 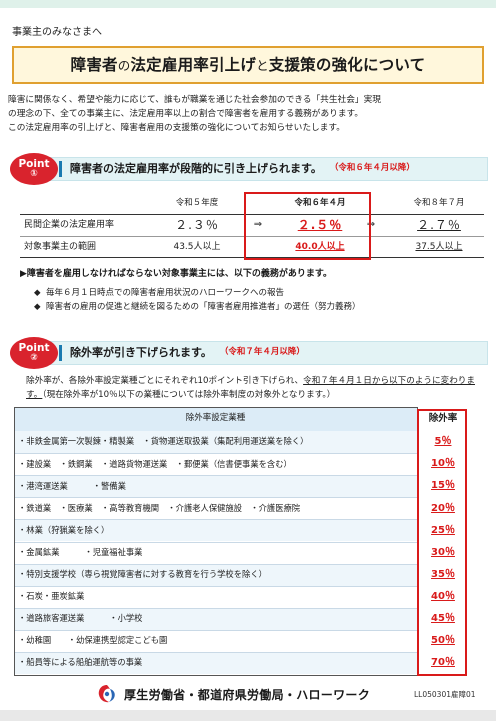 What do you see at coordinates (51, 596) in the screenshot?
I see `industry-cell: ・石炭・亜炭鉱業` at bounding box center [51, 596].